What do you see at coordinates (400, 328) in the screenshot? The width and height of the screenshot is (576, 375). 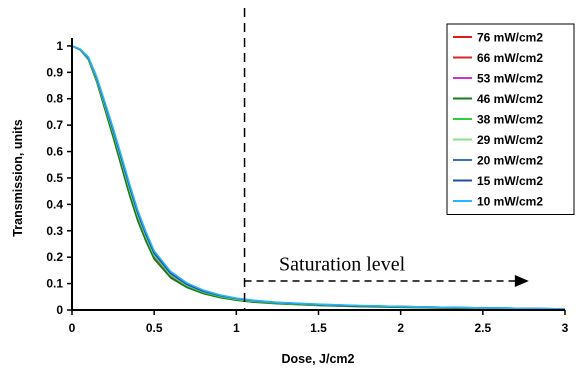 I see `x-tick-label-4: 2` at bounding box center [400, 328].